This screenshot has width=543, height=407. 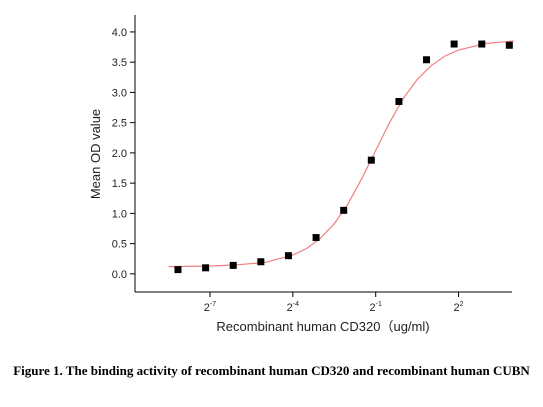 What do you see at coordinates (322, 326) in the screenshot?
I see `x-axis-label: Recombinant human CD320（ug/ml)` at bounding box center [322, 326].